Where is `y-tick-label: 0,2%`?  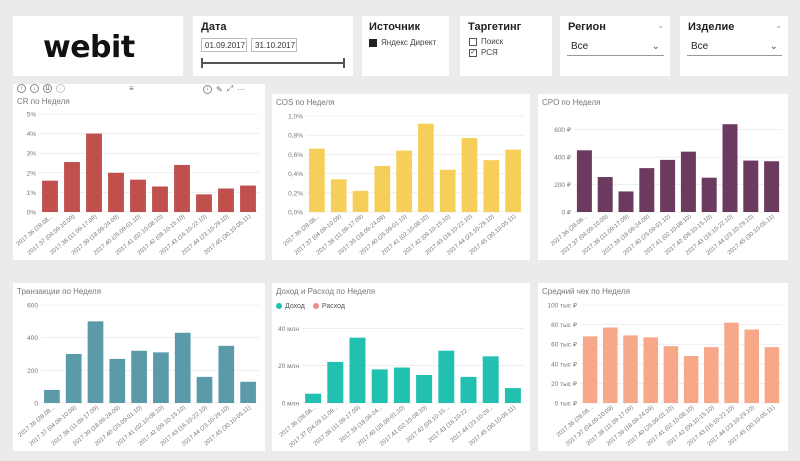 y-tick-label: 0,2% is located at coordinates (295, 193).